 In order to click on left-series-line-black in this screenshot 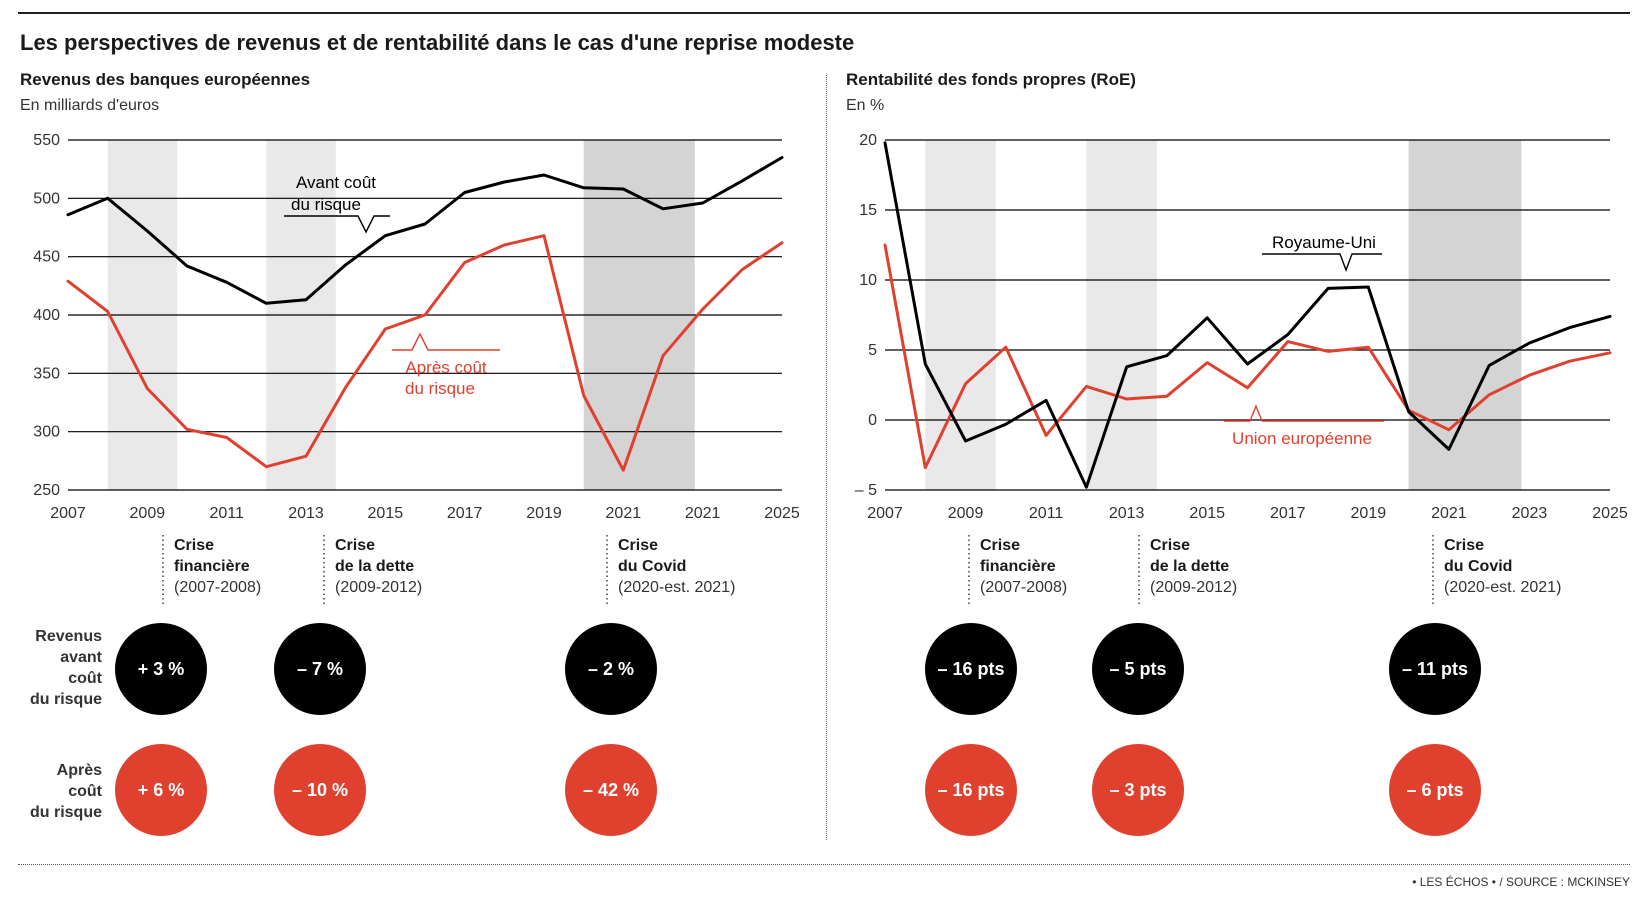, I will do `click(425, 230)`.